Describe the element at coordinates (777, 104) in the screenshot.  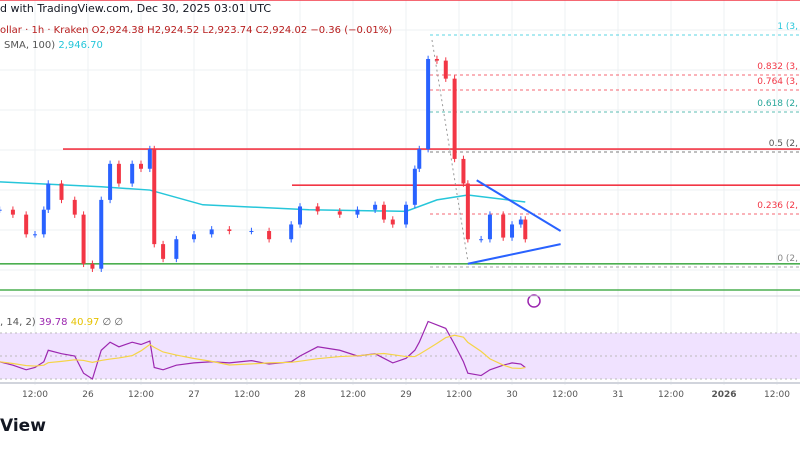
I see `fib-level-label: 0.618 (2,` at that location.